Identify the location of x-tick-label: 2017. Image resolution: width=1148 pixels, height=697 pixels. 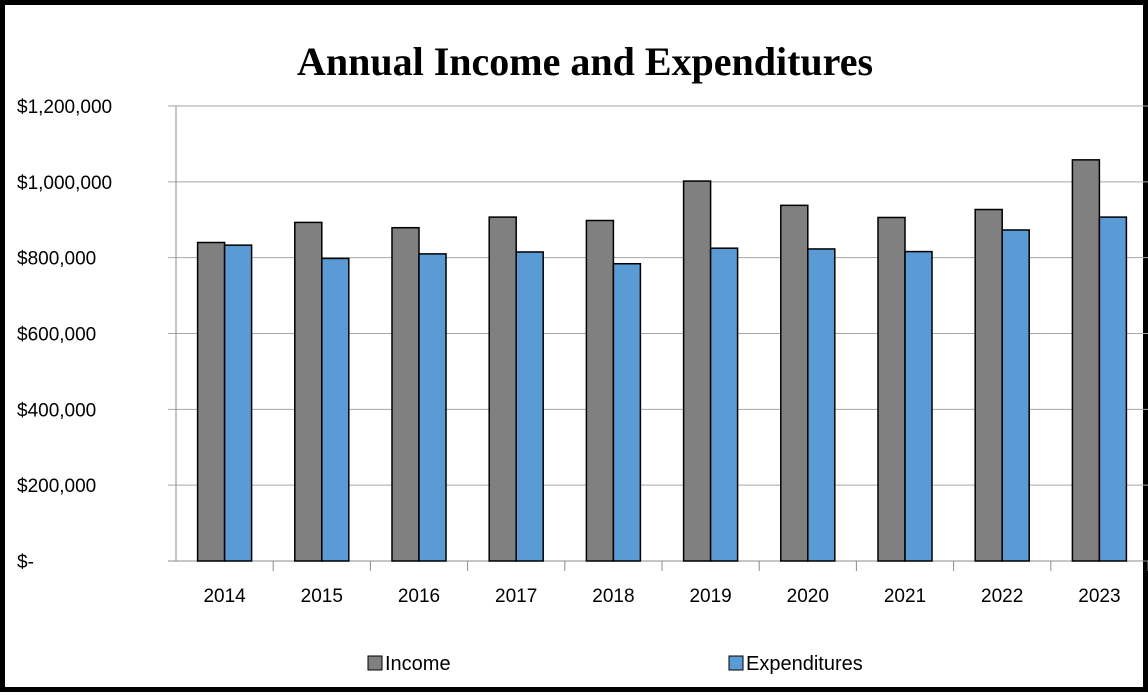
(516, 596).